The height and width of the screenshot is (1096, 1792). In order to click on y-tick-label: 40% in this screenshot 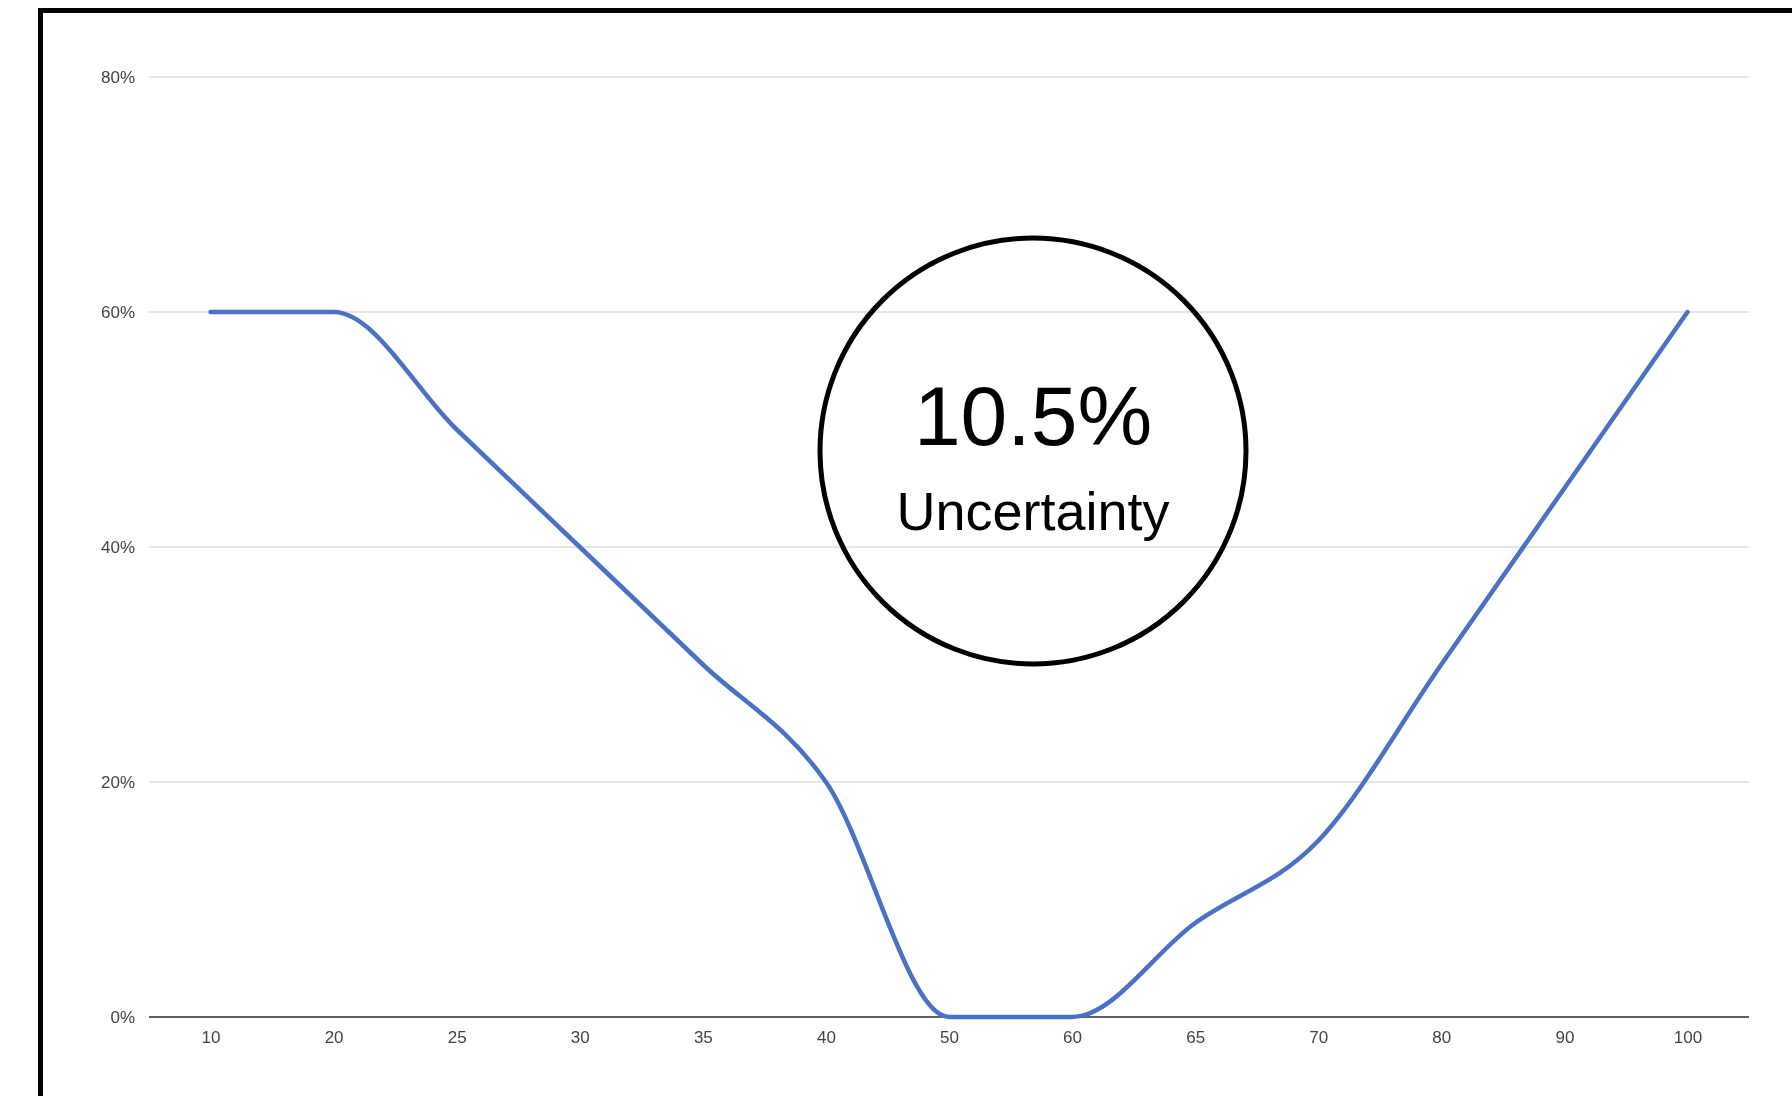, I will do `click(117, 547)`.